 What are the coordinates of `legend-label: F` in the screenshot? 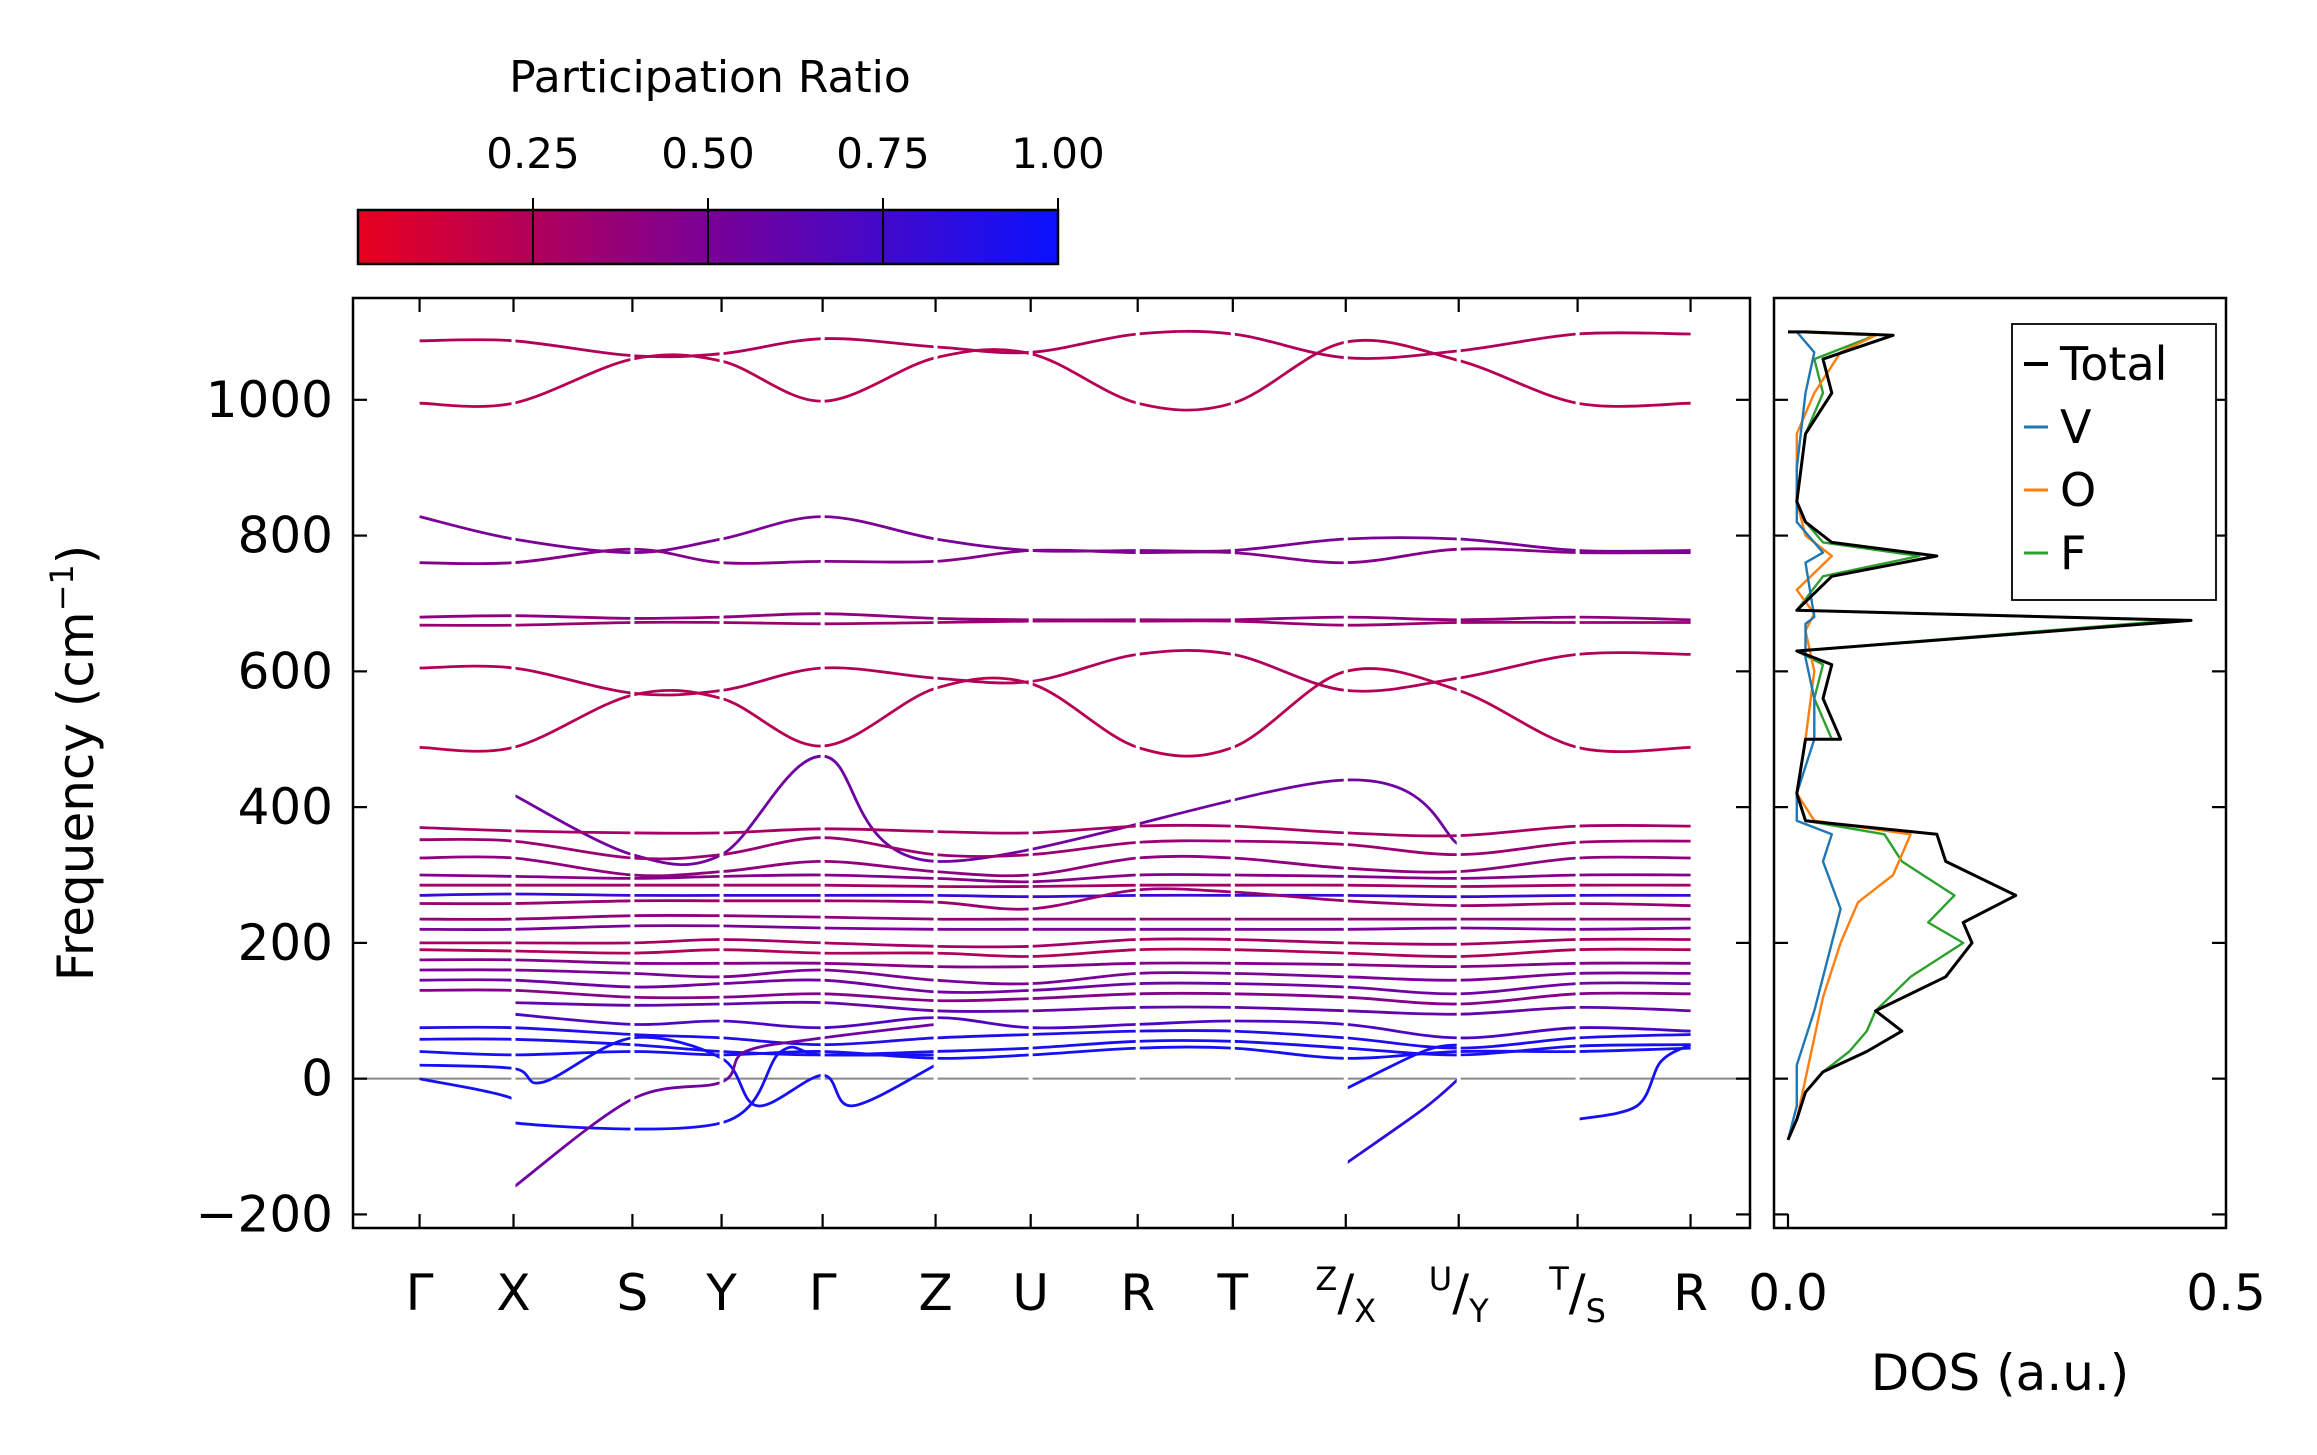 It's located at (2073, 553).